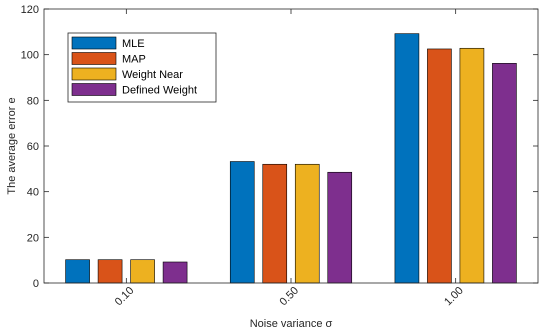 The height and width of the screenshot is (335, 551). I want to click on bar-map-1.00, so click(439, 166).